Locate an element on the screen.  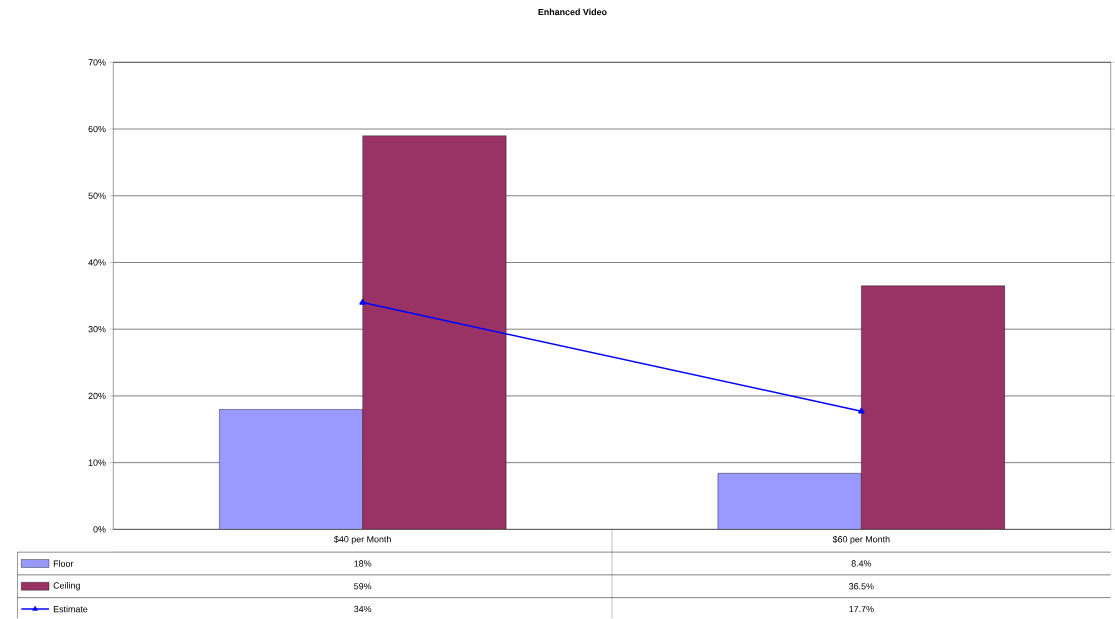
data-label: 34% is located at coordinates (363, 609).